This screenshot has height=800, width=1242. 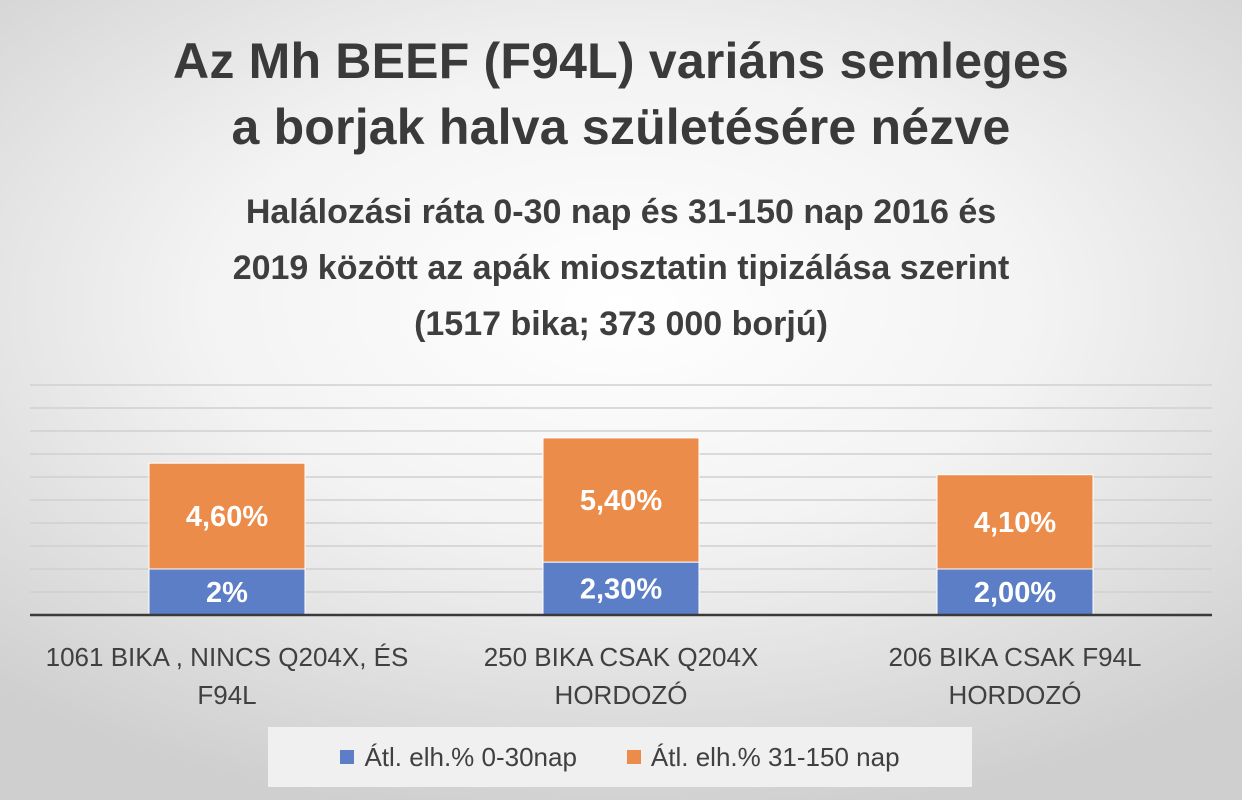 What do you see at coordinates (226, 695) in the screenshot?
I see `category-label: F94L` at bounding box center [226, 695].